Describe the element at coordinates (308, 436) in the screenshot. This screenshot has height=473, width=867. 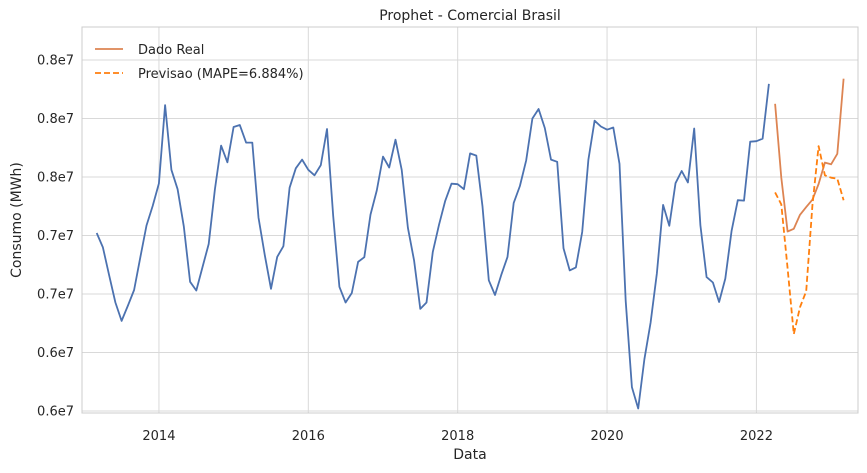
I see `x-tick-label: 2016` at that location.